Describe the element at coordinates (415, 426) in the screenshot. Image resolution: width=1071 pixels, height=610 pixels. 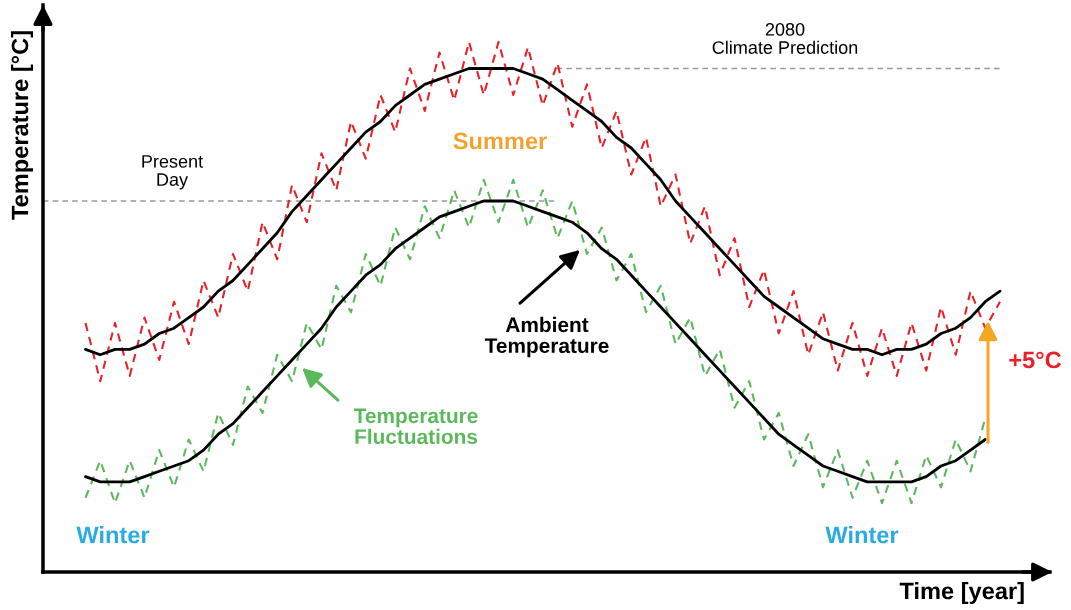
I see `annotation: Temperature Fluctuations` at that location.